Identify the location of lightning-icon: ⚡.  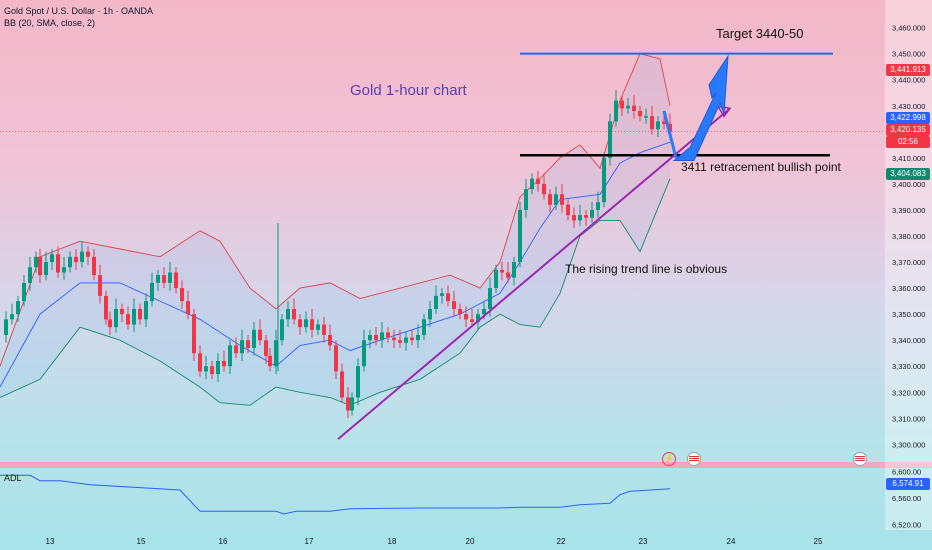
(669, 459).